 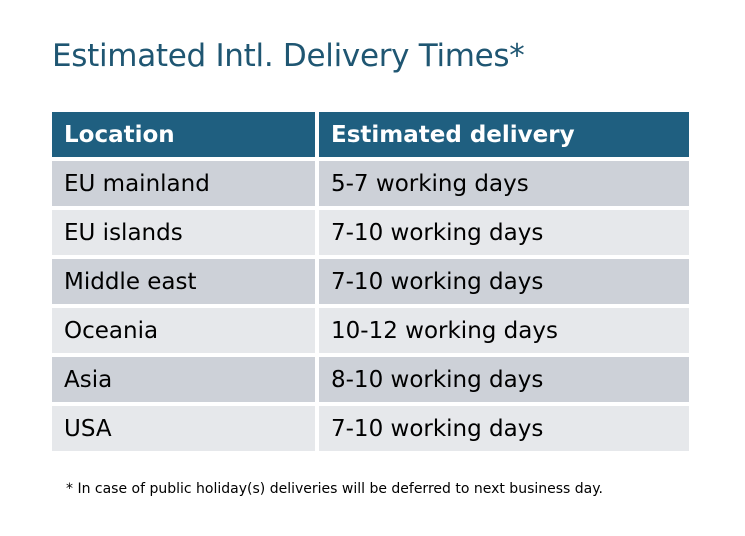 I want to click on location-cell: EU mainland, so click(x=183, y=183).